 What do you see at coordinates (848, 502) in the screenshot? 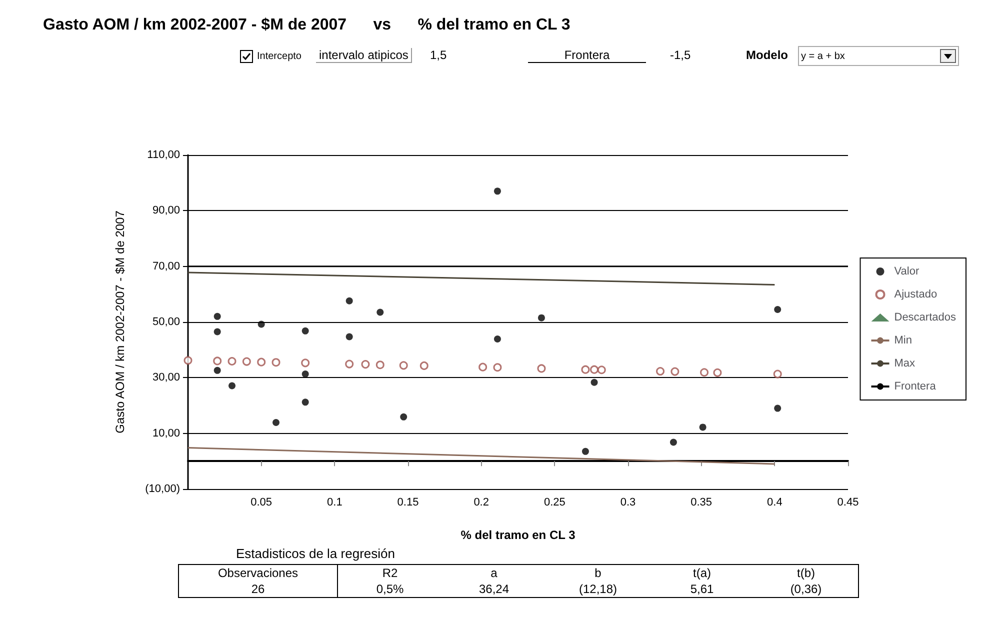
I see `x-tick-label: 0.45` at bounding box center [848, 502].